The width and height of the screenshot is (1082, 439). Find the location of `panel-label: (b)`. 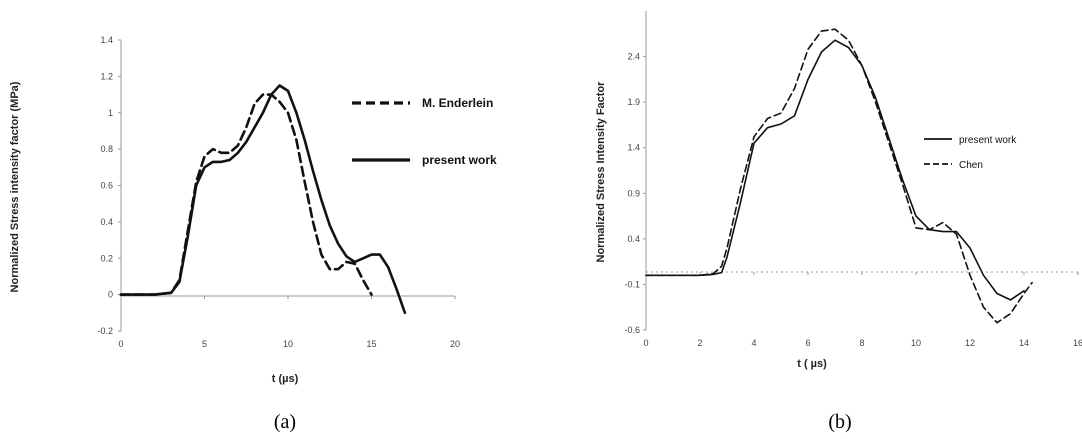

panel-label: (b) is located at coordinates (839, 422).